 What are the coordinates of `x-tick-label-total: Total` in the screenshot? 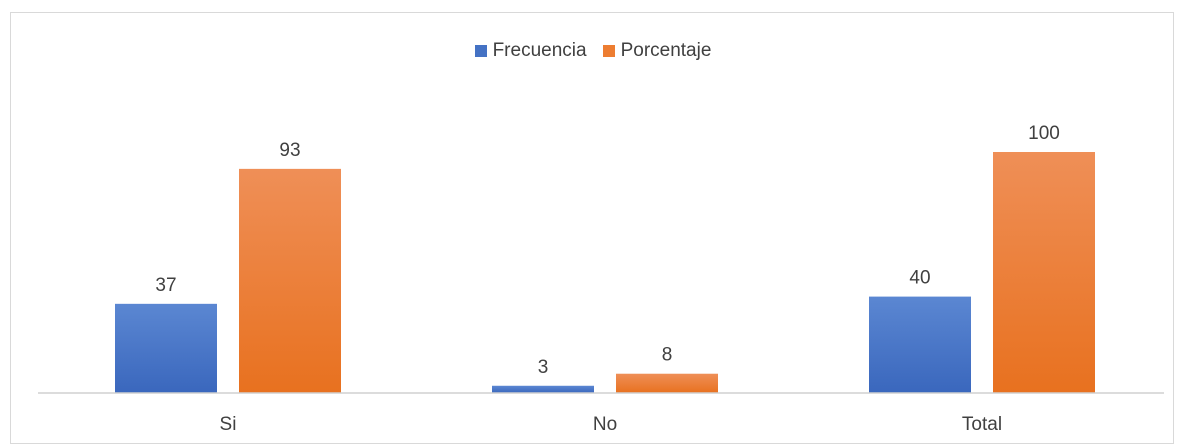 It's located at (982, 424).